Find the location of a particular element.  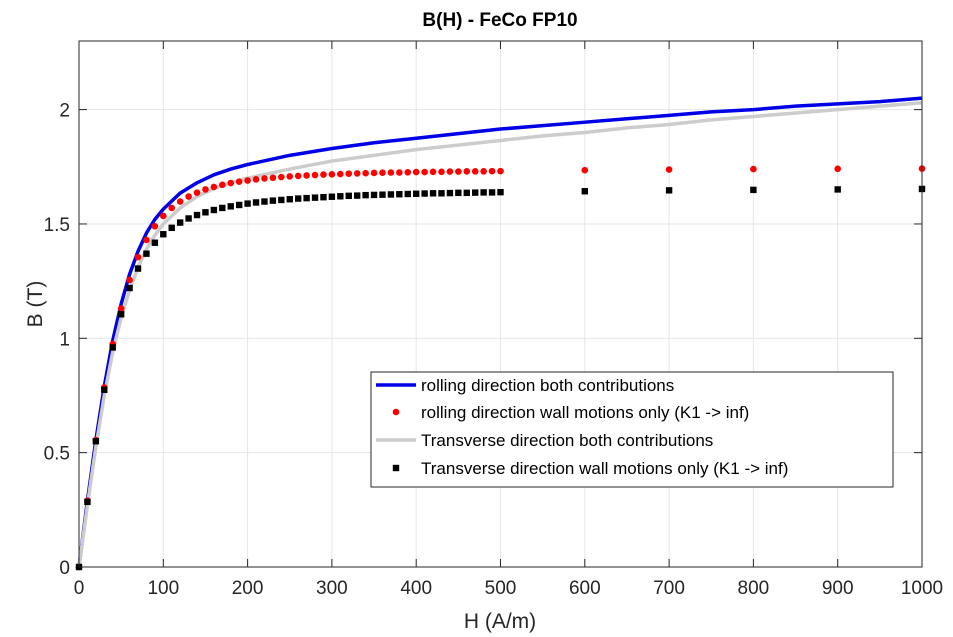

legend-dot-swatch is located at coordinates (396, 412).